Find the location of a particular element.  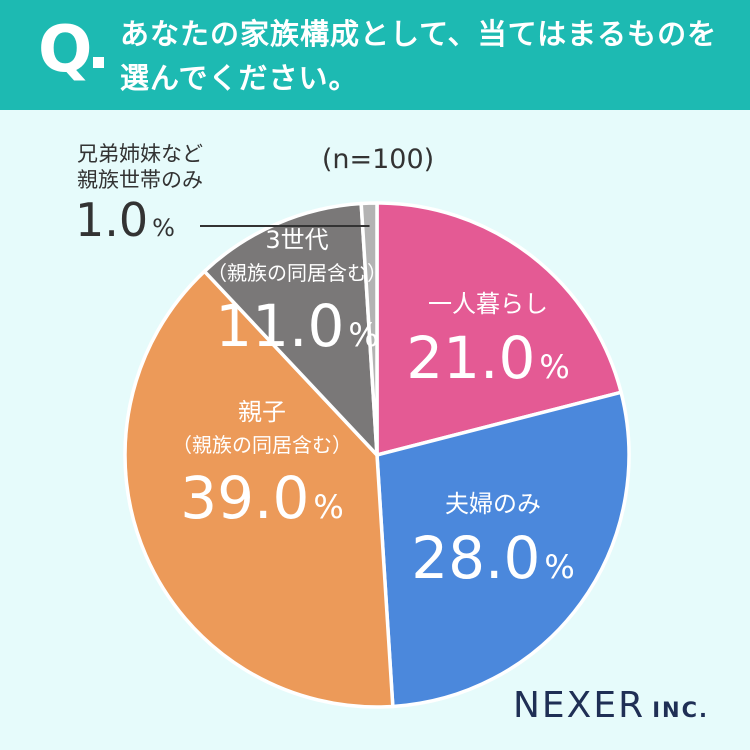

slice-value: 39.0% is located at coordinates (262, 498).